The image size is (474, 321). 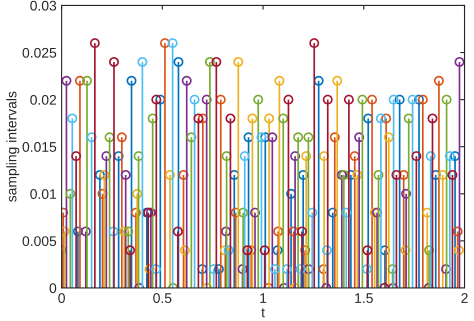 I want to click on x-tick-label: 1, so click(x=263, y=298).